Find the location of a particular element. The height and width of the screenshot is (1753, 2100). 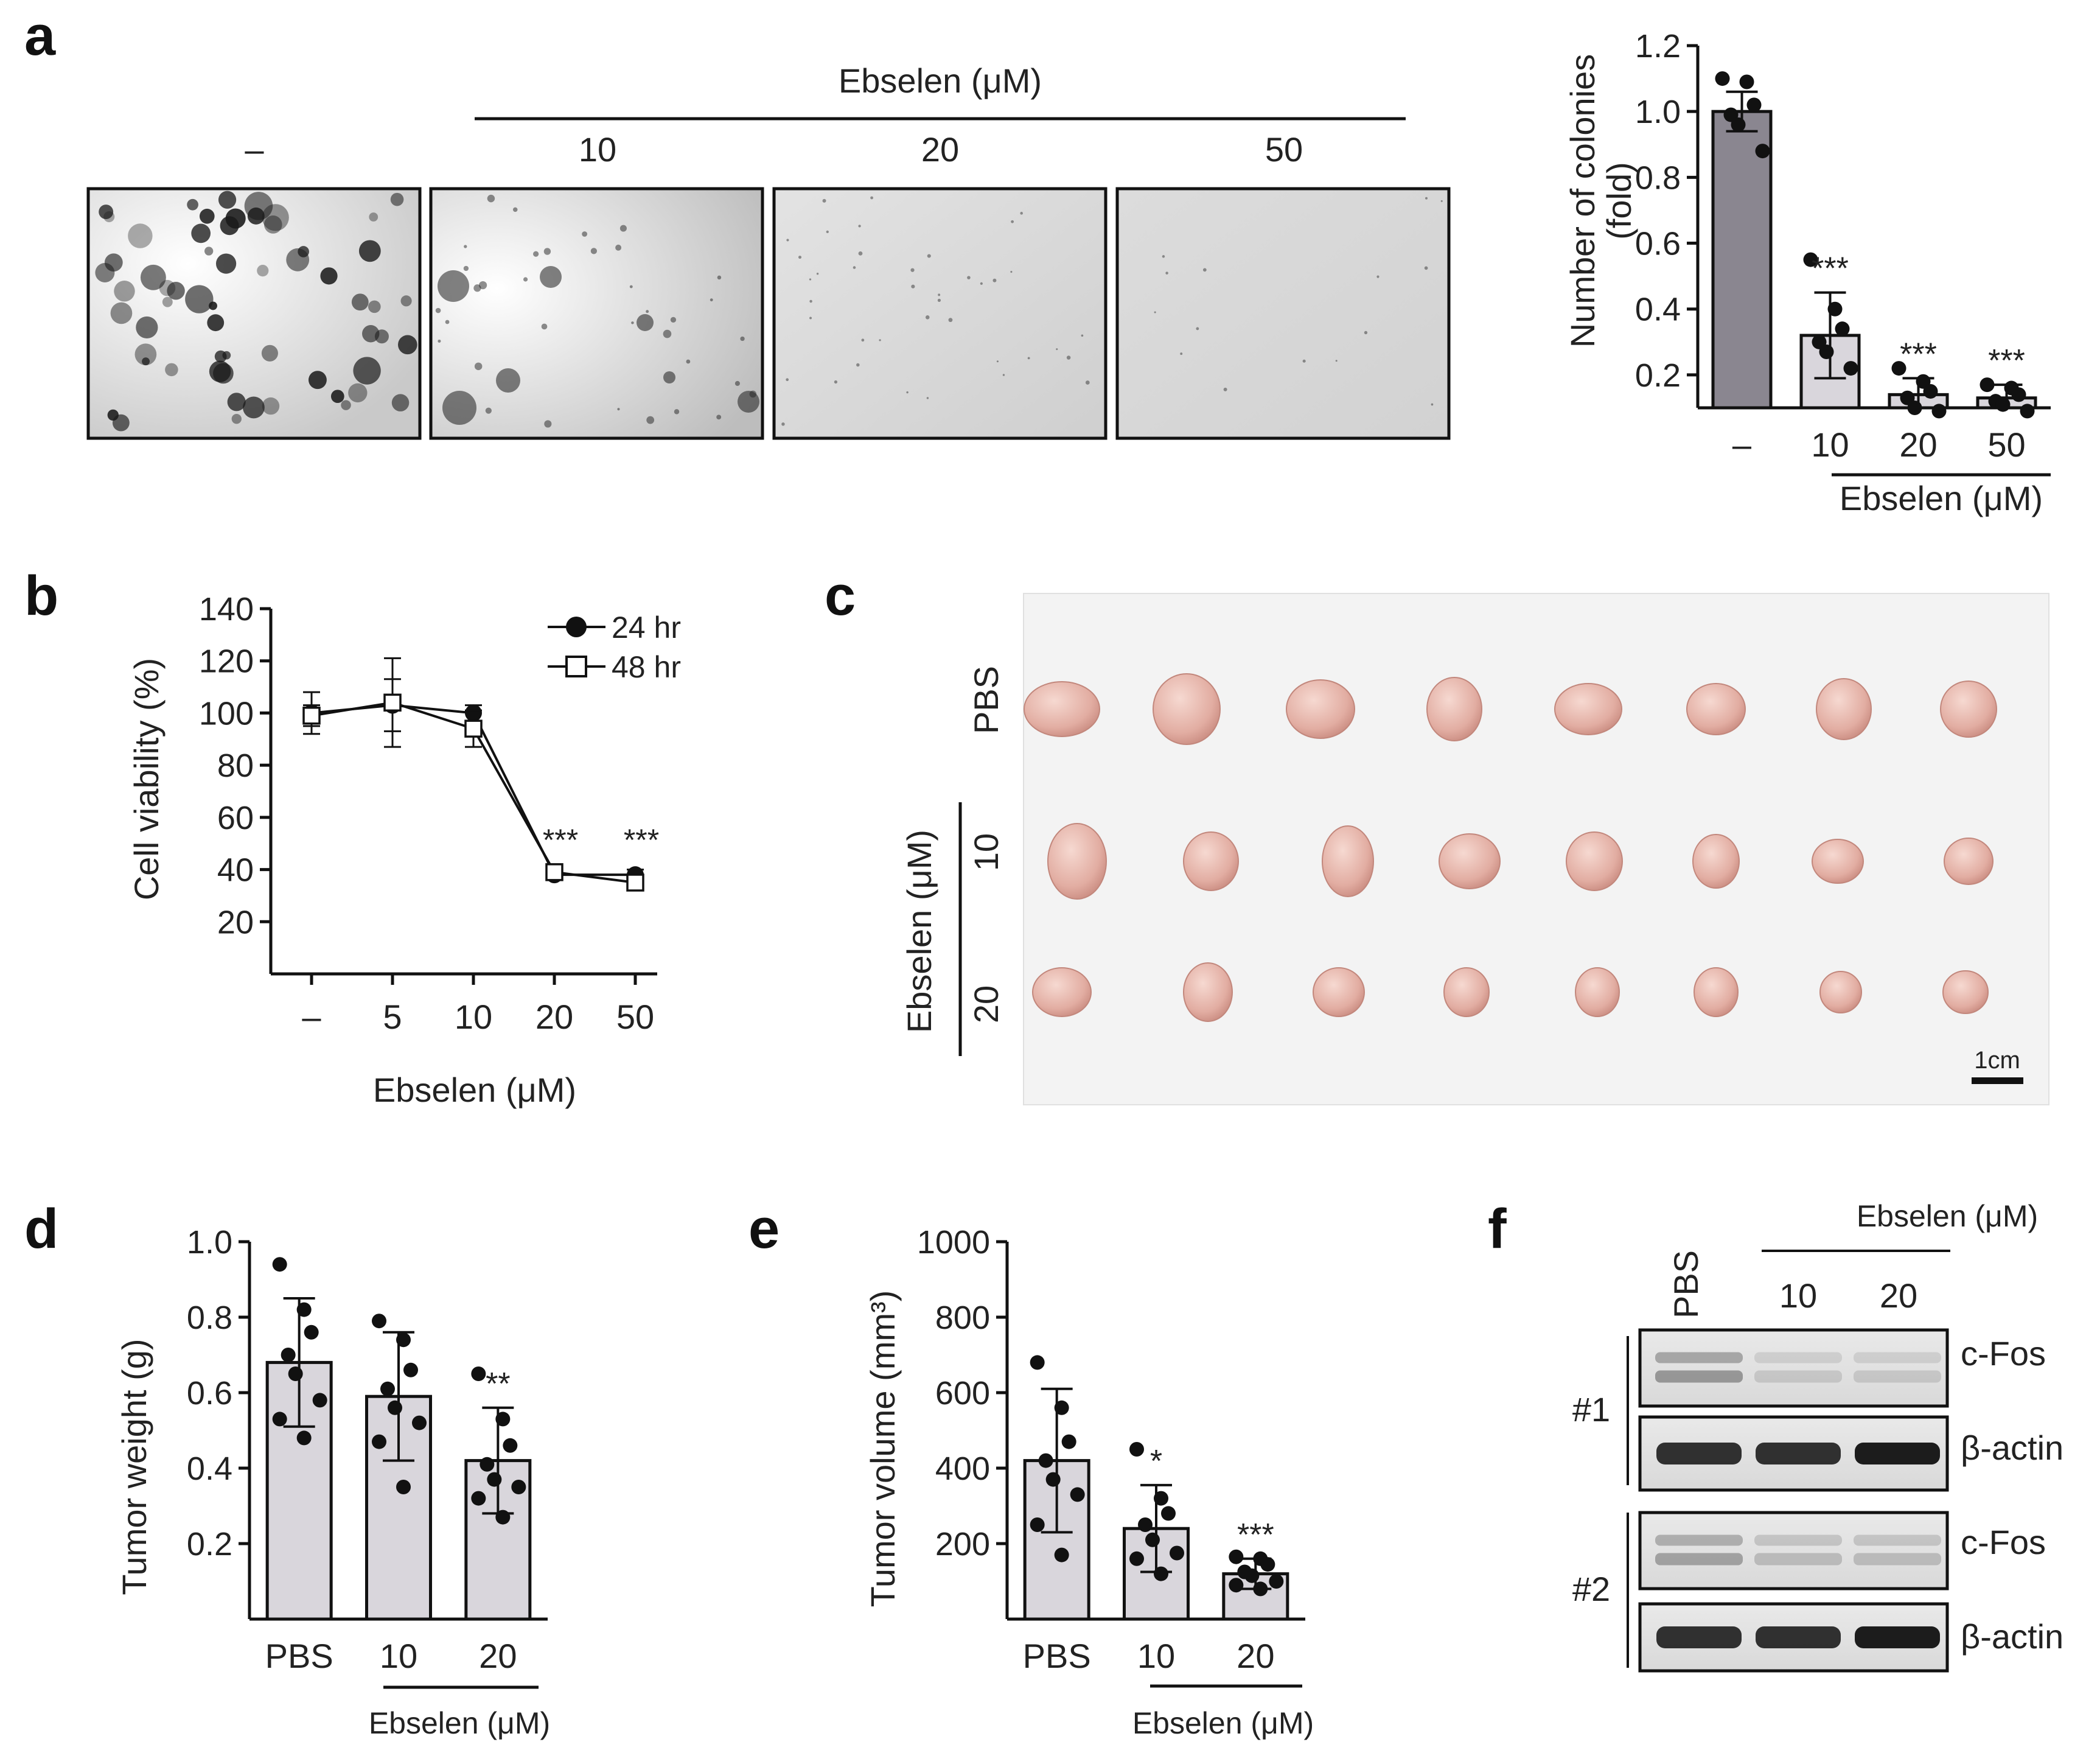

panel-a-images: Ebselen (μM) – 10 20 50 is located at coordinates (768, 251).